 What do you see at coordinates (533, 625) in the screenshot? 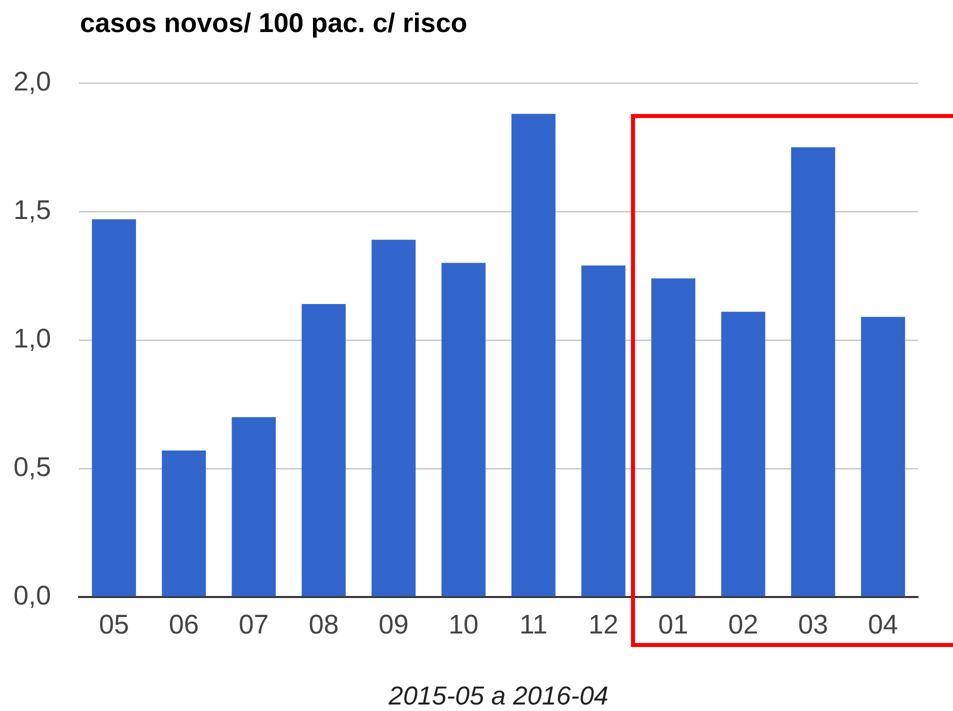
I see `x-tick-label: 11` at bounding box center [533, 625].